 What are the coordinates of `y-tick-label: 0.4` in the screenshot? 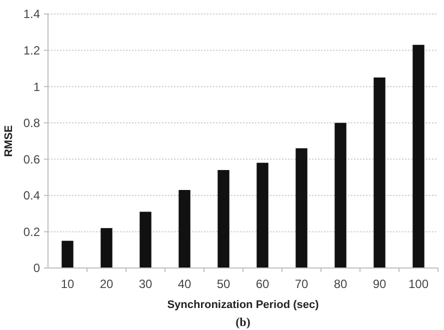 It's located at (31, 195).